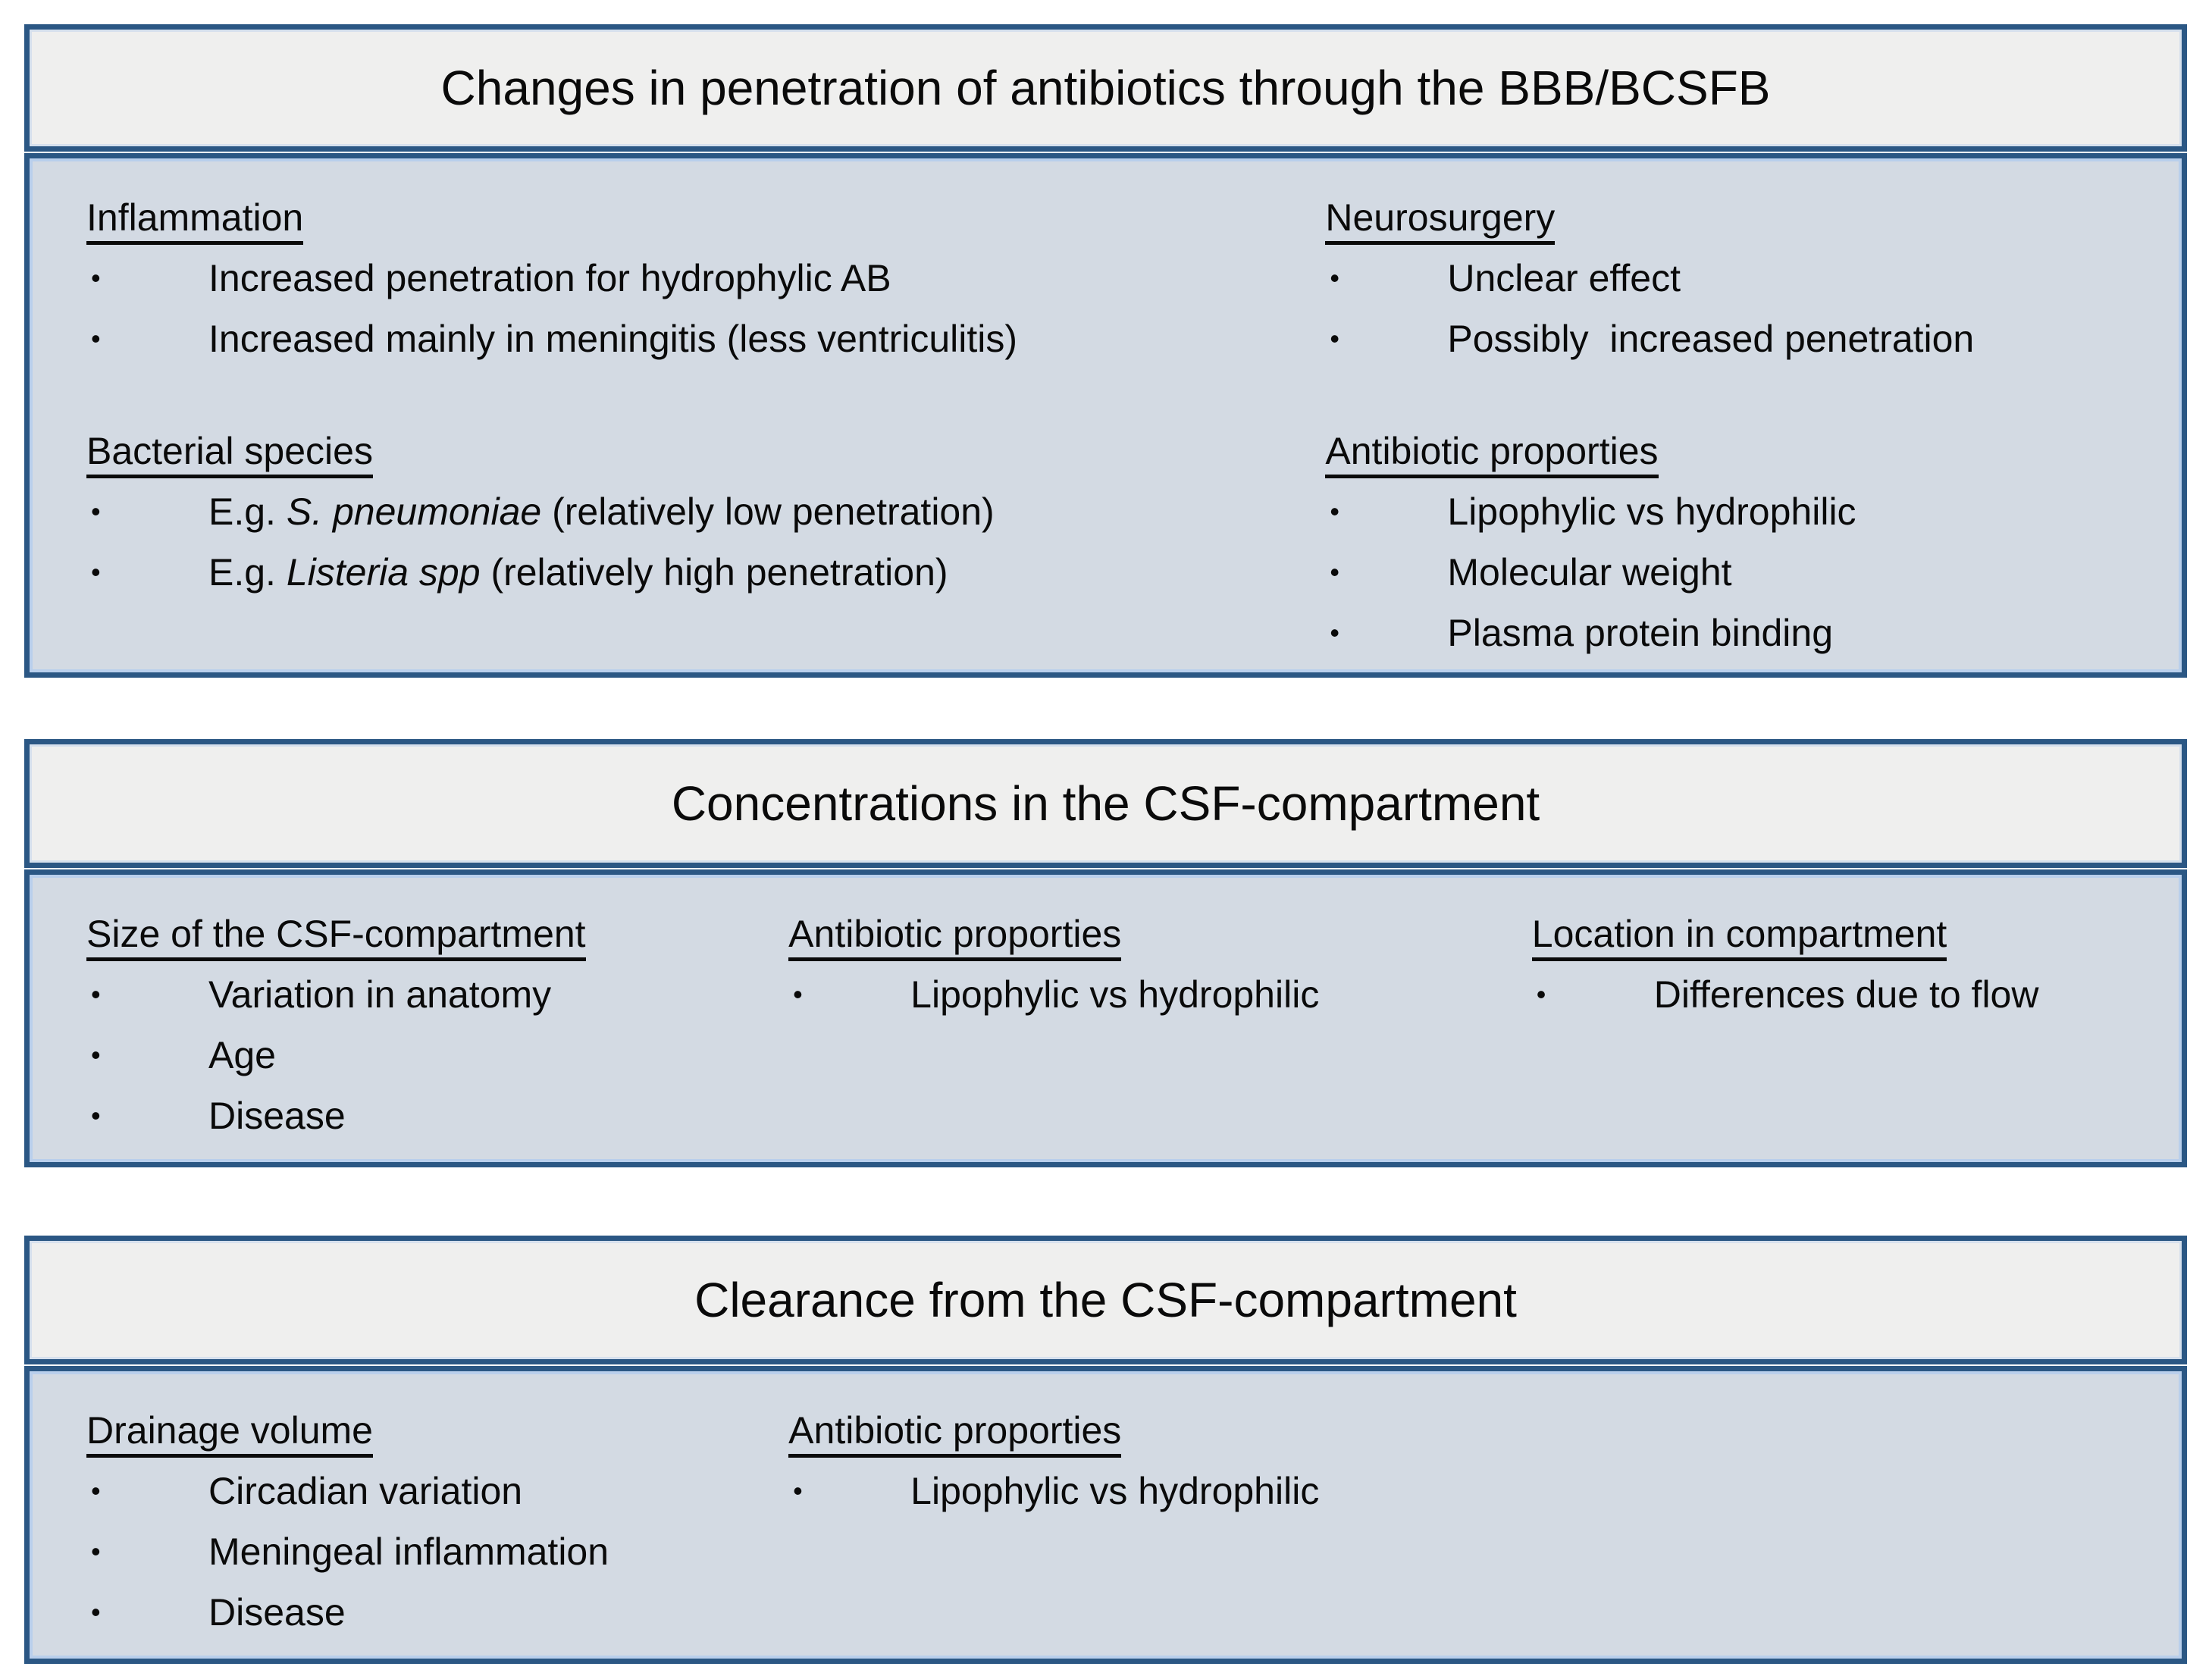  I want to click on list-item: • Circadian variation, so click(430, 1491).